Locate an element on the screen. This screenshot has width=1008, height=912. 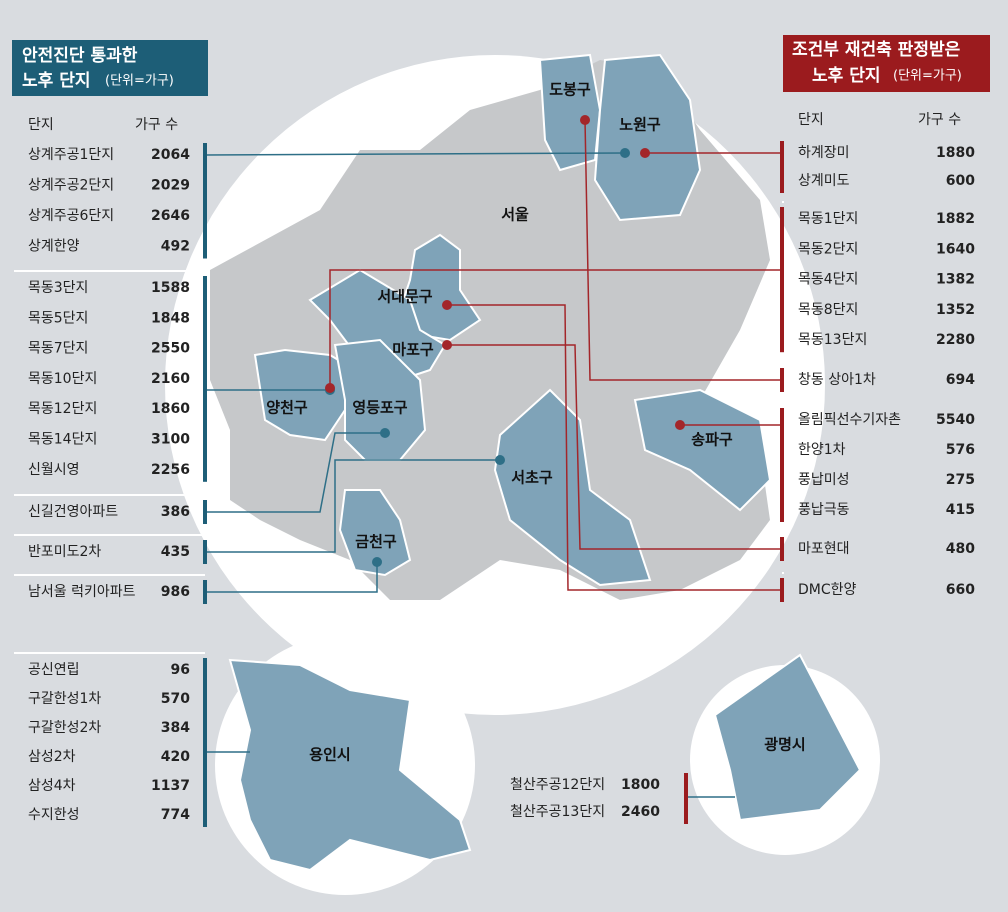
complex-name: 마포현대 is located at coordinates (824, 549).